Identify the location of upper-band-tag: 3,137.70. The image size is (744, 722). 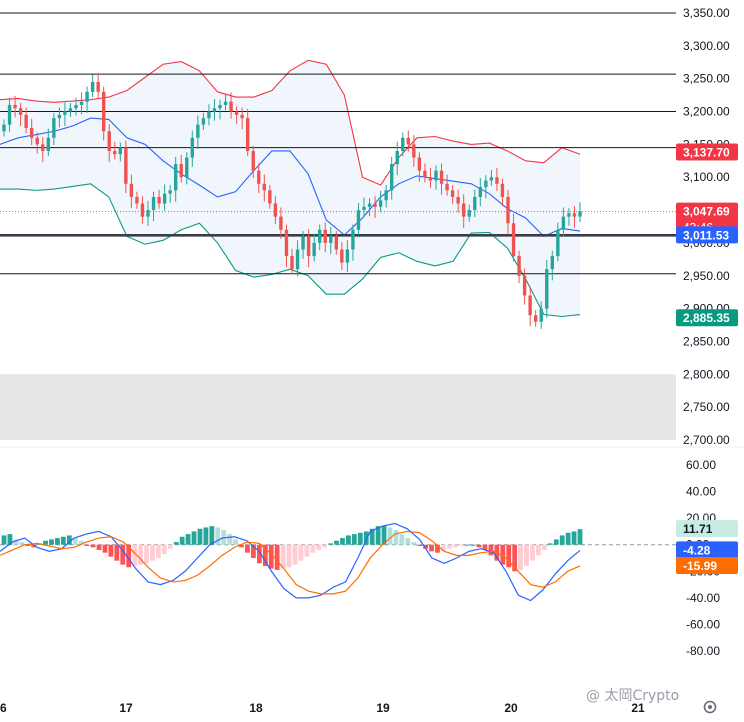
(707, 152).